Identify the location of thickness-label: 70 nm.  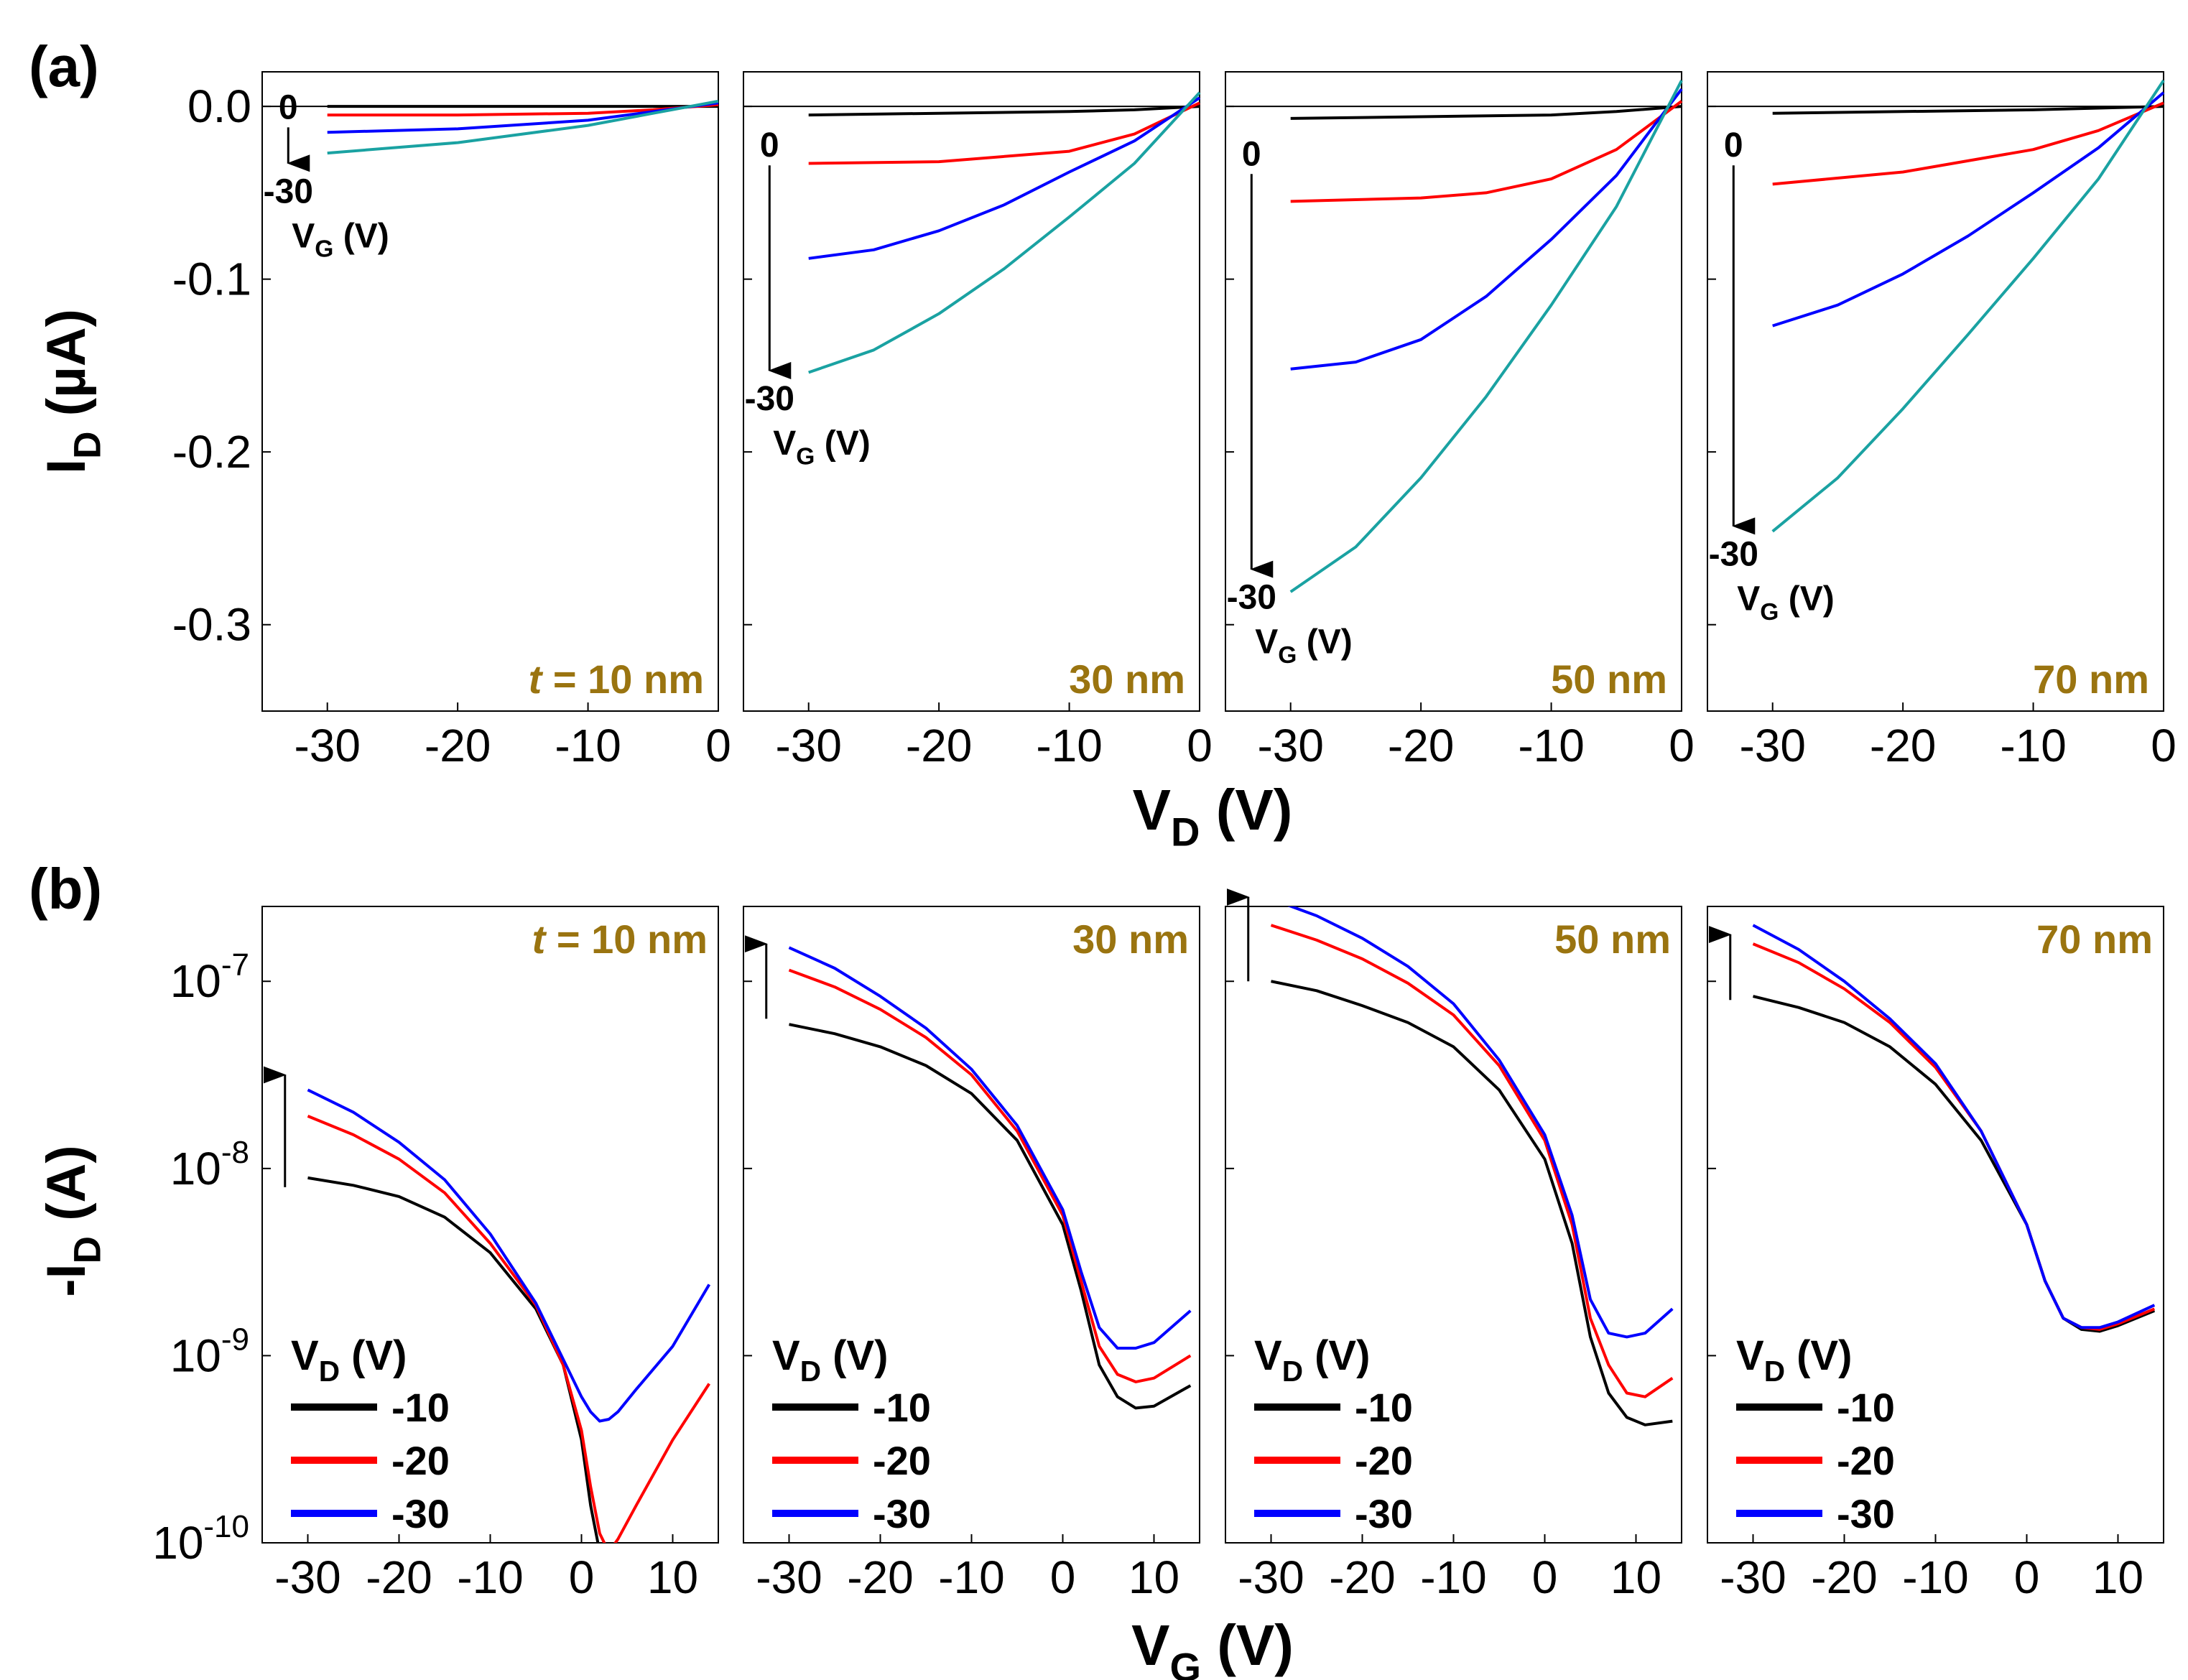
(2091, 679).